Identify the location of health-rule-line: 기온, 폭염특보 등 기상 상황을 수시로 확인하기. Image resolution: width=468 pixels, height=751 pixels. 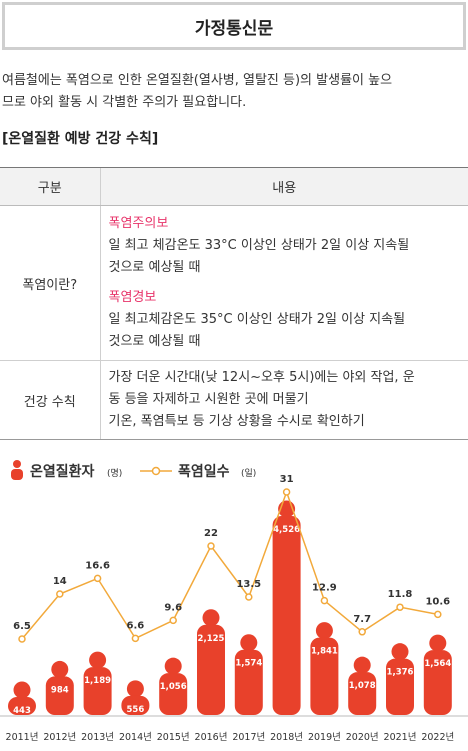
(236, 421).